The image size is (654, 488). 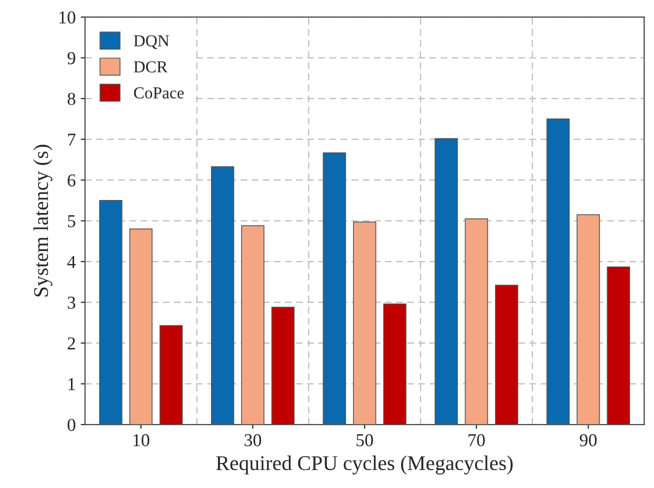 What do you see at coordinates (72, 58) in the screenshot?
I see `y-tick-label: 9` at bounding box center [72, 58].